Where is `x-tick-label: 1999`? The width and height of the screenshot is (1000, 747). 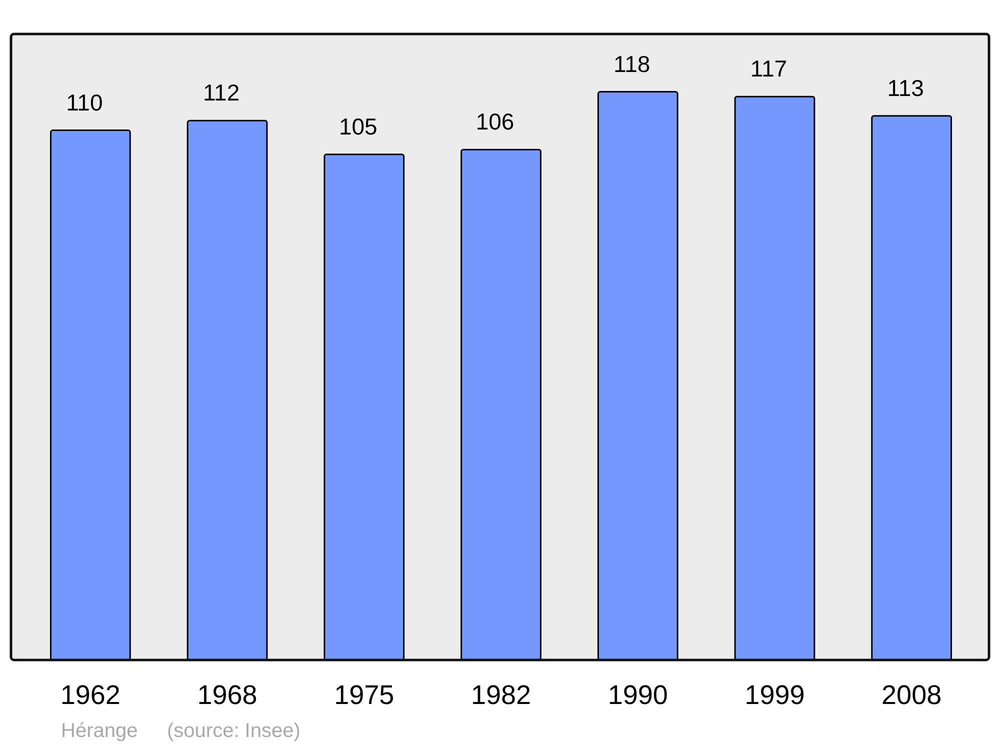 x-tick-label: 1999 is located at coordinates (774, 695).